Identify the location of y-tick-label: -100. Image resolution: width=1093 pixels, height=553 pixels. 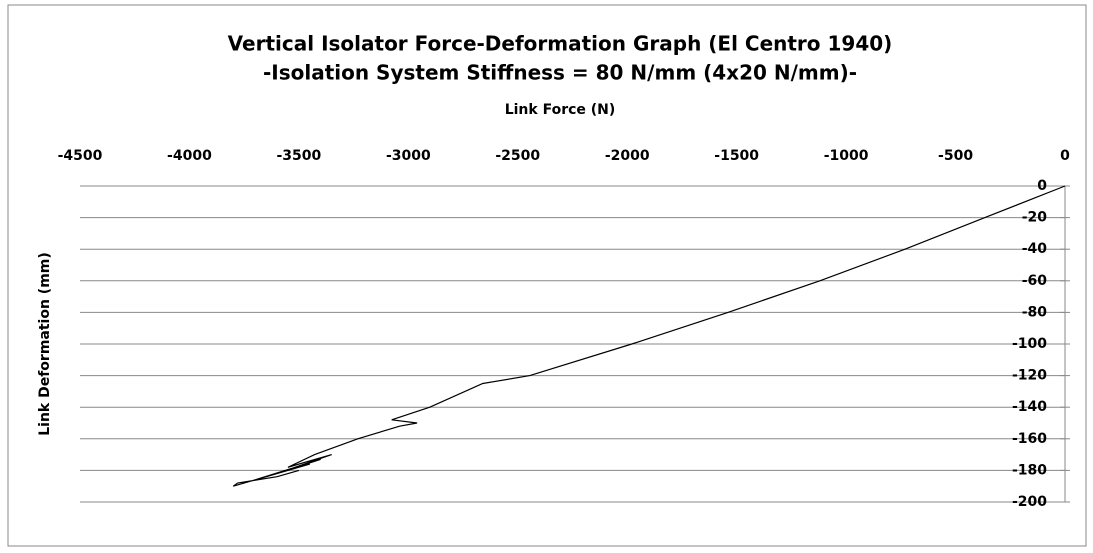
(1029, 344).